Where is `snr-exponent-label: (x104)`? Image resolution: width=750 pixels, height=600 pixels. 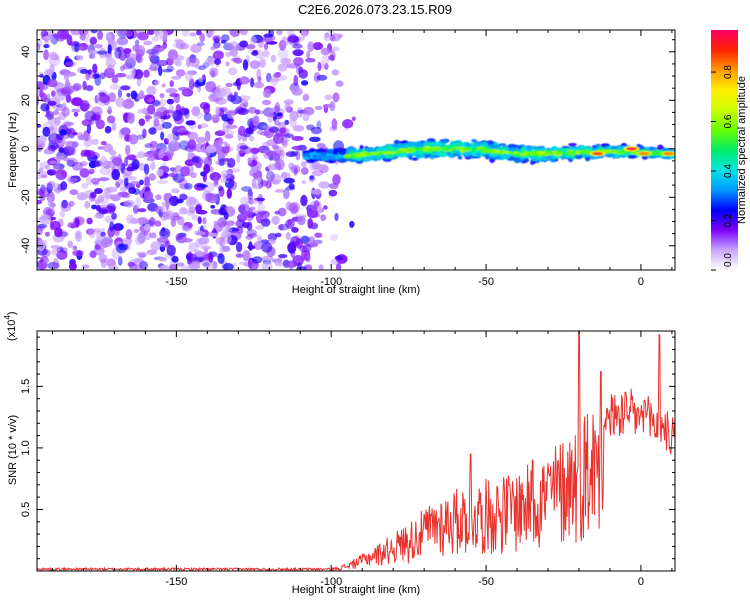
snr-exponent-label: (x104) is located at coordinates (10, 326).